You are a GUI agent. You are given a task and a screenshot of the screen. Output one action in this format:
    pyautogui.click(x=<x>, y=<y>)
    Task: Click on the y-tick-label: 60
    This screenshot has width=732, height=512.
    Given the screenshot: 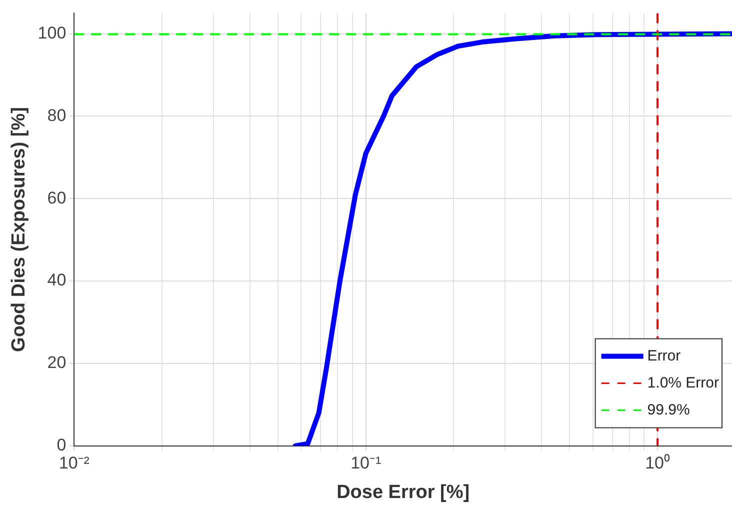 What is the action you would take?
    pyautogui.click(x=56, y=198)
    